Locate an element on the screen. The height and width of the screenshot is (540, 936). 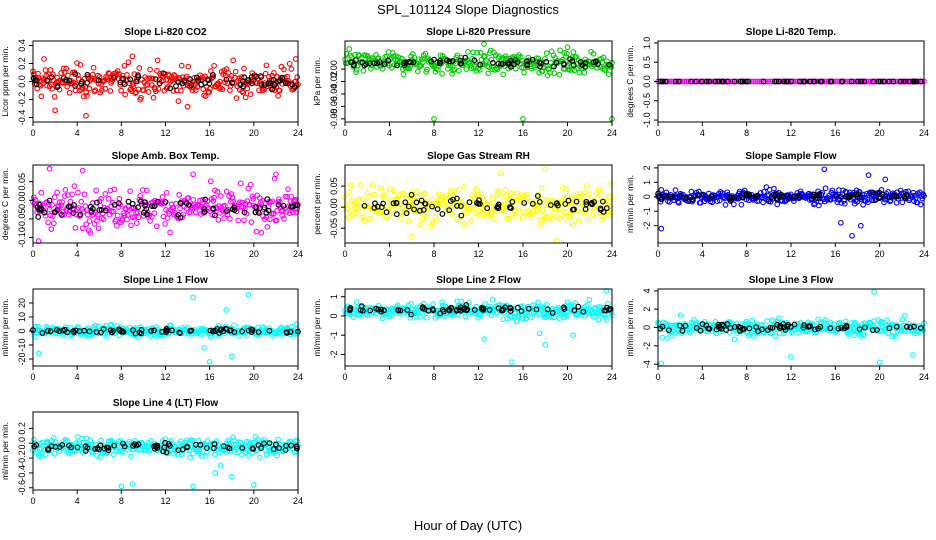
x-axis: 0 4 8 12 16 20 24 is located at coordinates (792, 130).